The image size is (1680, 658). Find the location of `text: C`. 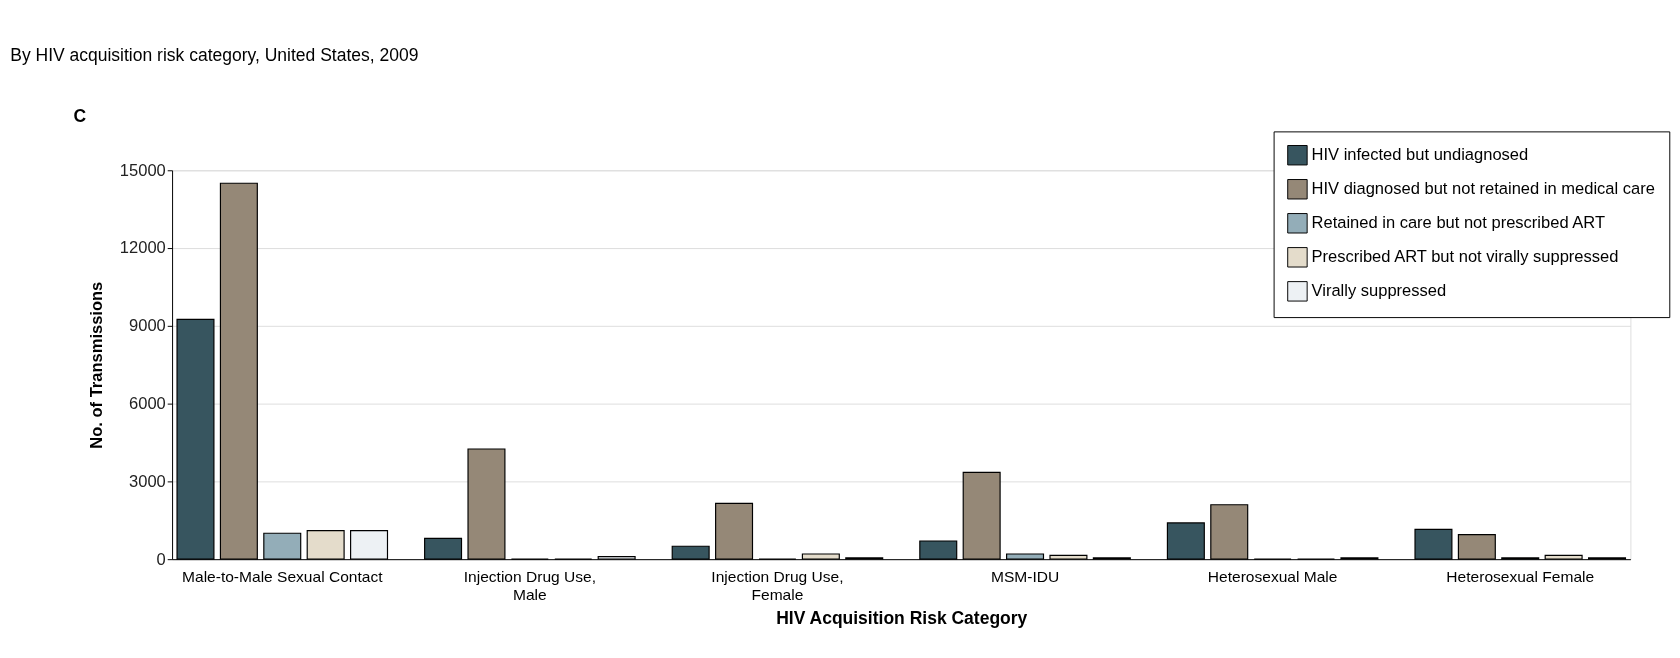

text: C is located at coordinates (80, 115).